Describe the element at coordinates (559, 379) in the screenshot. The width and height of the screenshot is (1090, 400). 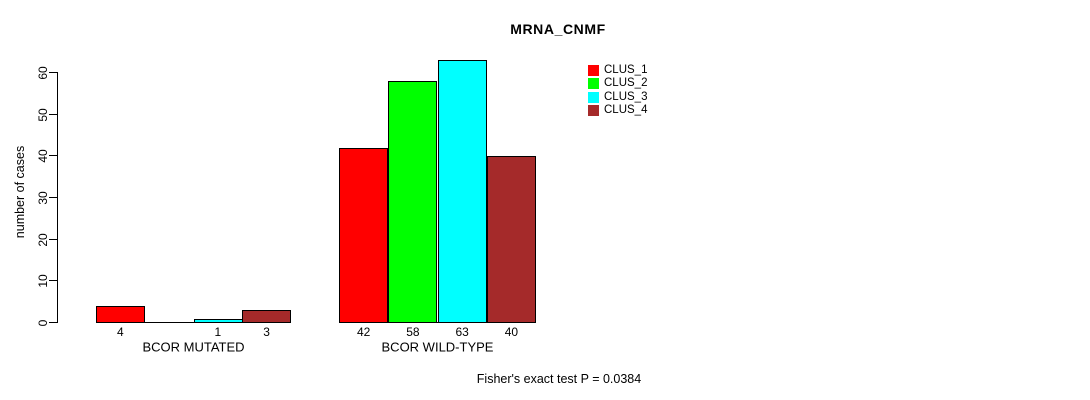
I see `fisher-test-annotation: Fisher's exact test P = 0.0384` at that location.